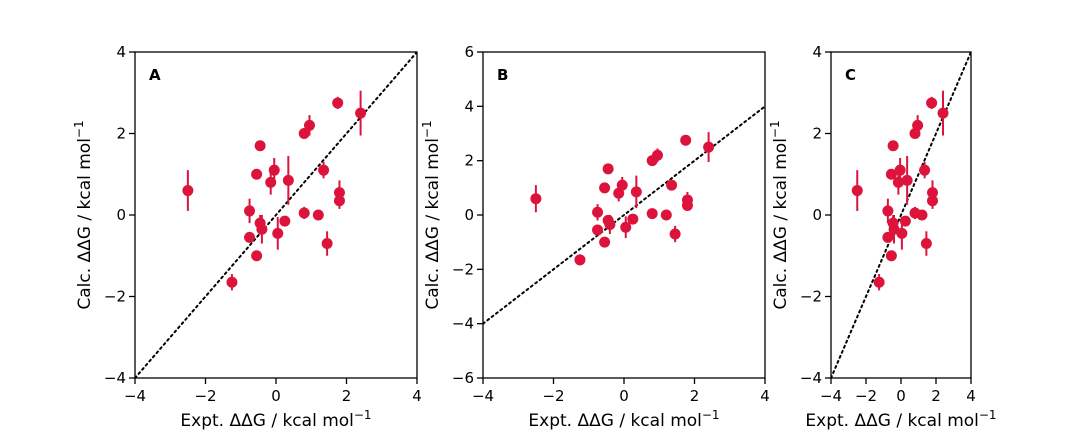  What do you see at coordinates (469, 52) in the screenshot?
I see `y-tick-label: 6` at bounding box center [469, 52].